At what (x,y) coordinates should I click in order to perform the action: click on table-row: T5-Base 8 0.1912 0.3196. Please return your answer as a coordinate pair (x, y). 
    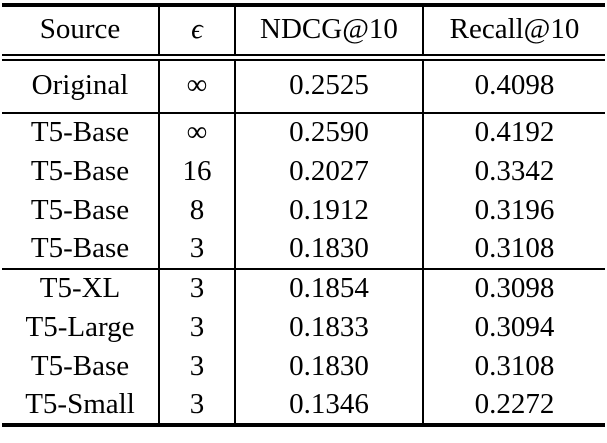
    Looking at the image, I should click on (303, 210).